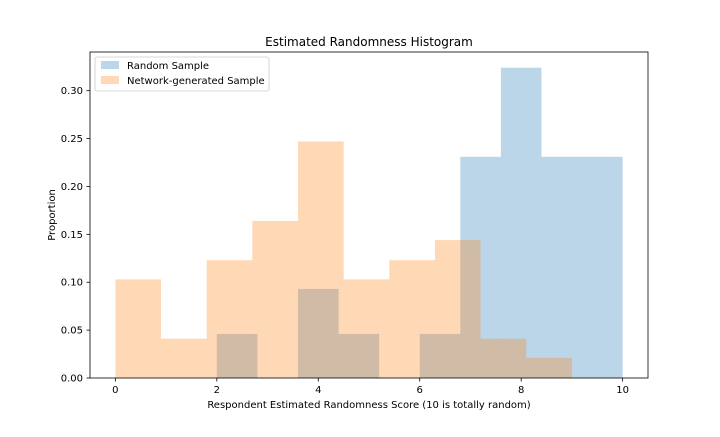  I want to click on legend-swatch-random-sample, so click(110, 65).